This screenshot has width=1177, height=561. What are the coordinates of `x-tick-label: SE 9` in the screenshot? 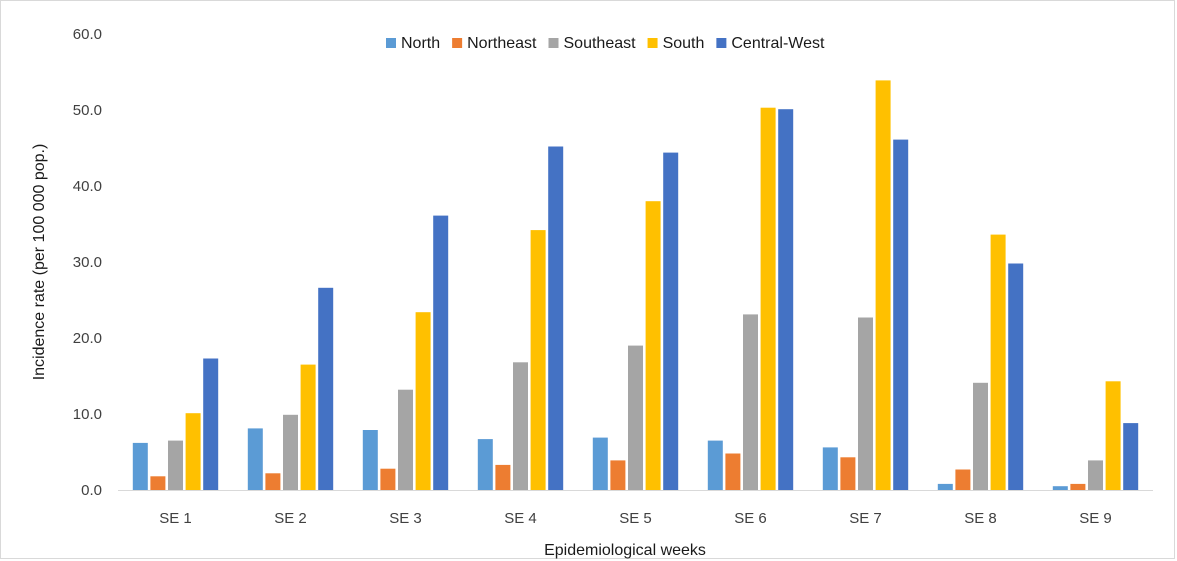 It's located at (1095, 518).